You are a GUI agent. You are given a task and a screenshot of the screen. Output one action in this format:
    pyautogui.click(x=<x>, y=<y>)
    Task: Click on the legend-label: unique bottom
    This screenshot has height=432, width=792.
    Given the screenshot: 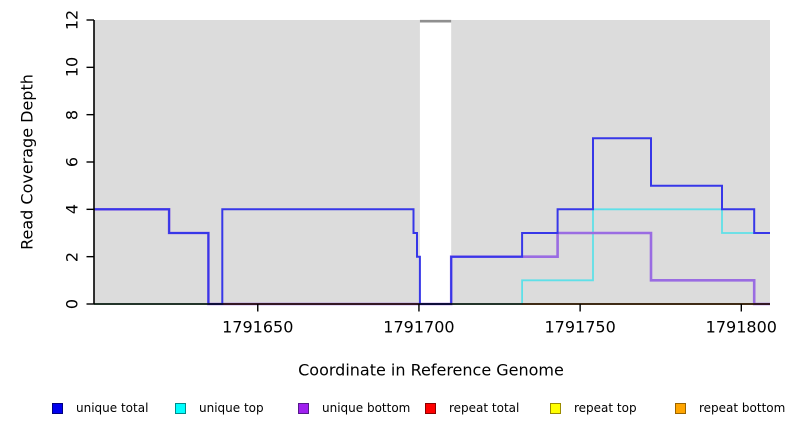 What is the action you would take?
    pyautogui.click(x=366, y=408)
    